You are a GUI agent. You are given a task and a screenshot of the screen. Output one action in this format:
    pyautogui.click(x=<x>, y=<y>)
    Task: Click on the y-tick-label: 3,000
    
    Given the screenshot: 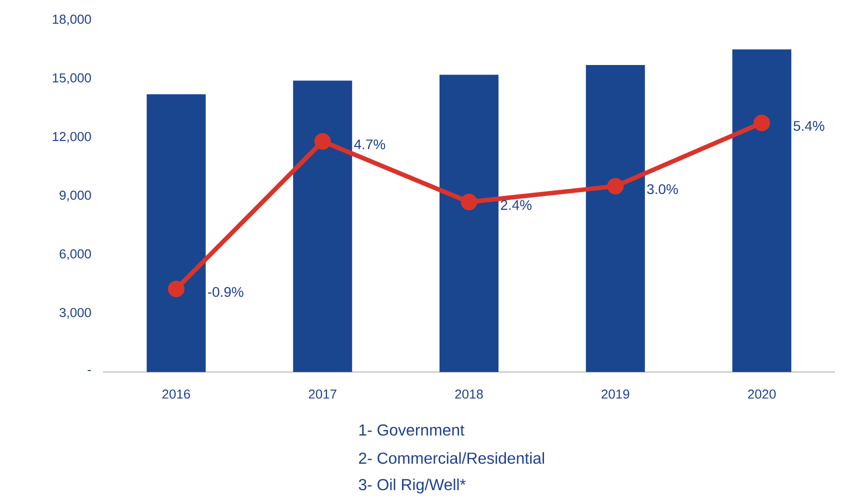 What is the action you would take?
    pyautogui.click(x=75, y=313)
    